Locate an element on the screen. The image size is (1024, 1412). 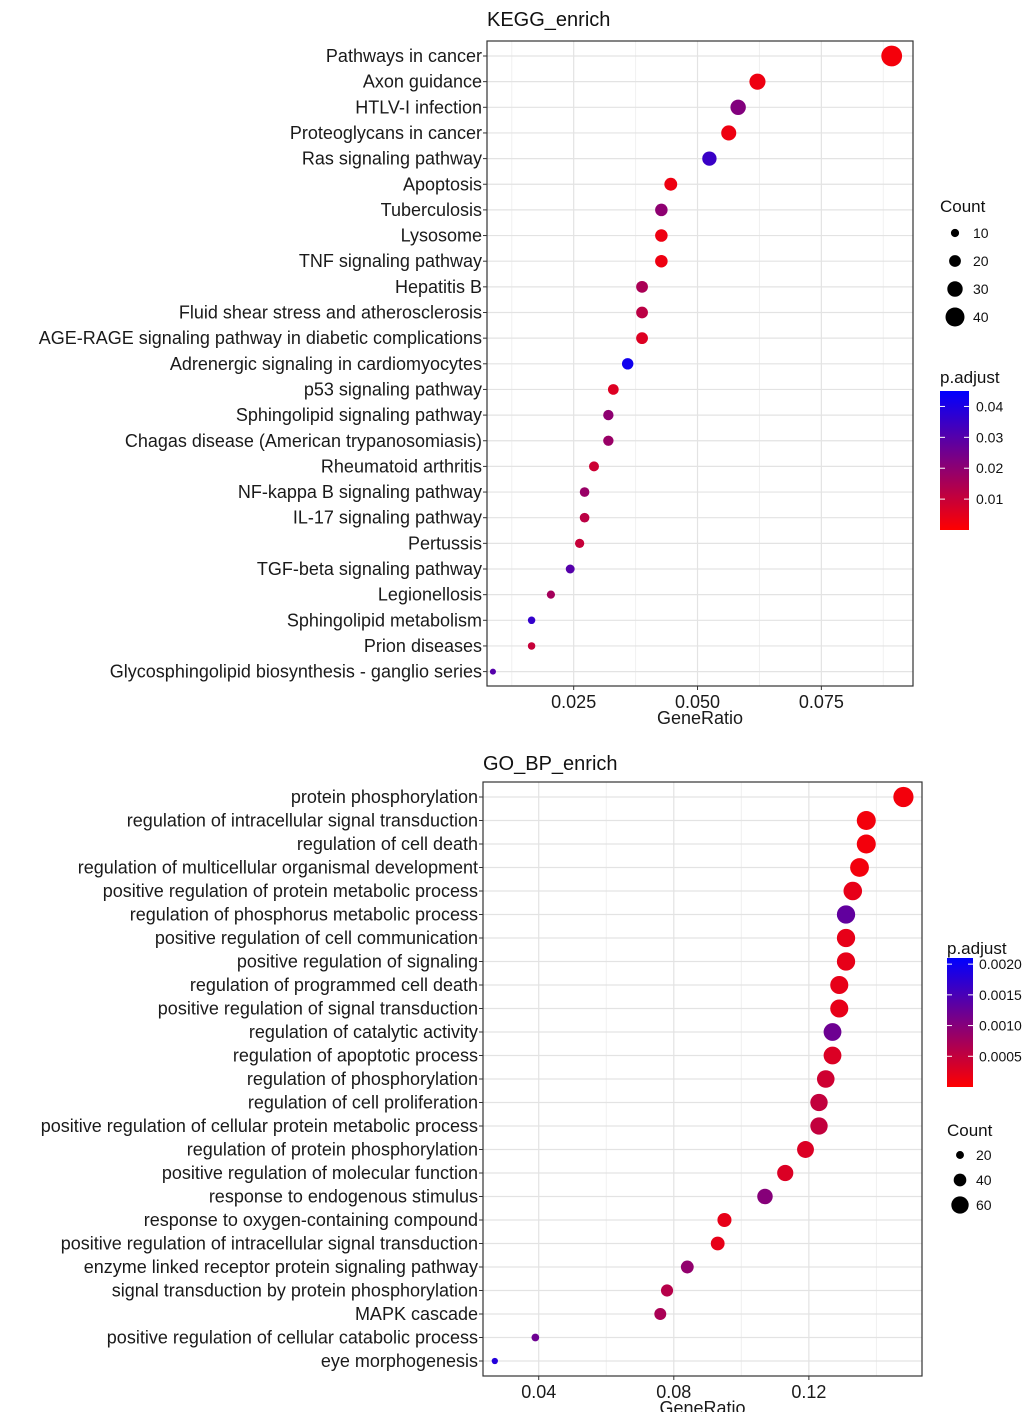
y-tick-label: regulation of cell death is located at coordinates (387, 844).